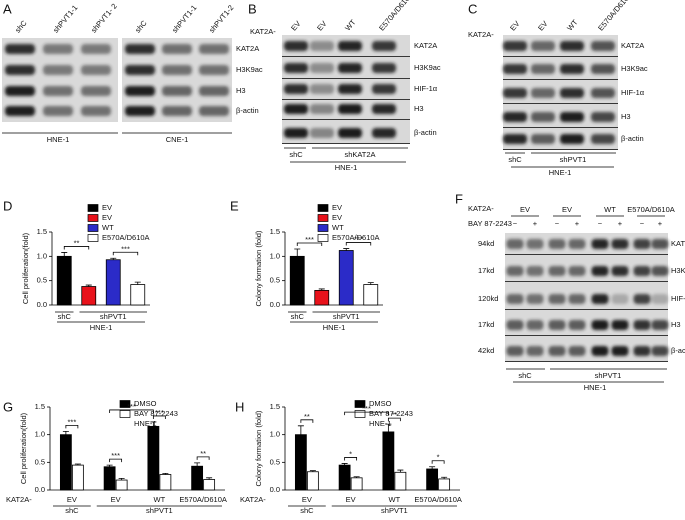  What do you see at coordinates (145, 403) in the screenshot?
I see `legend-label: DMSO` at bounding box center [145, 403].